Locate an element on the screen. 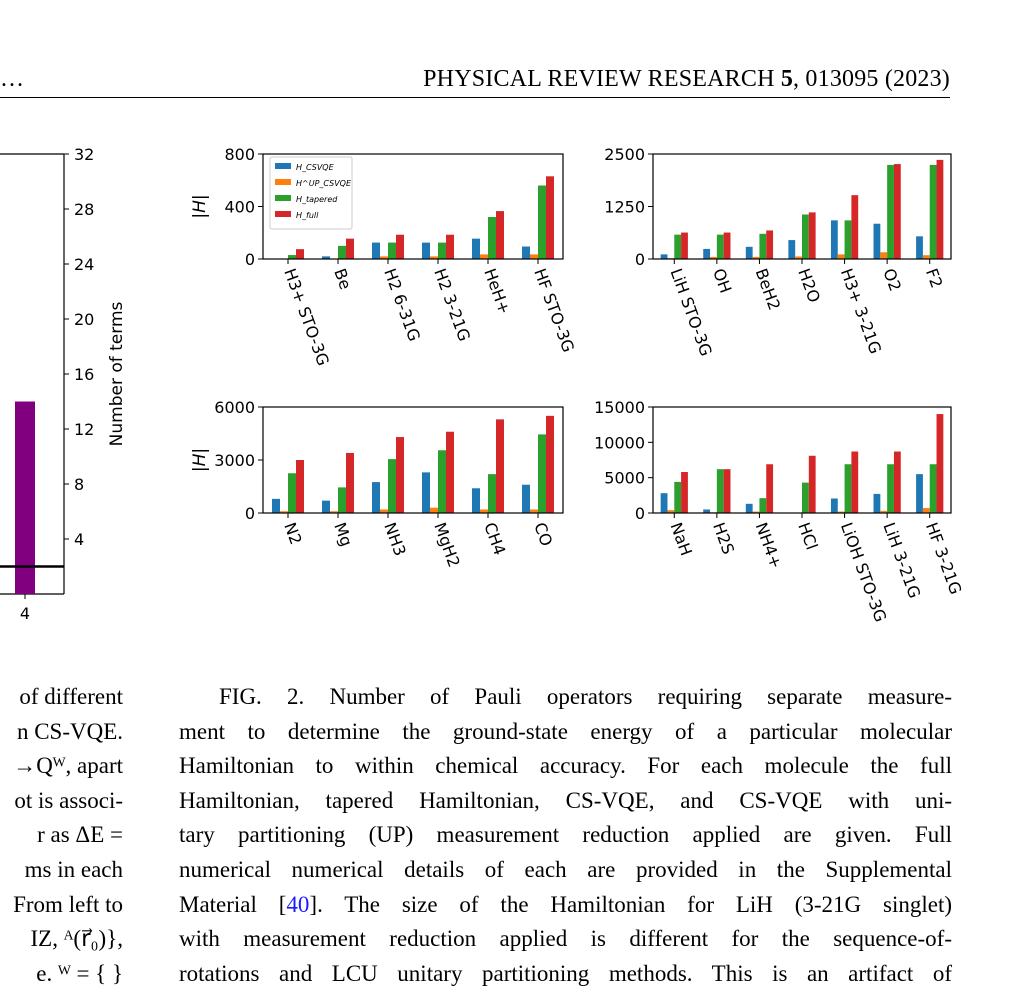 The image size is (1024, 991). left-panel-ytick-label: 4 is located at coordinates (79, 539).